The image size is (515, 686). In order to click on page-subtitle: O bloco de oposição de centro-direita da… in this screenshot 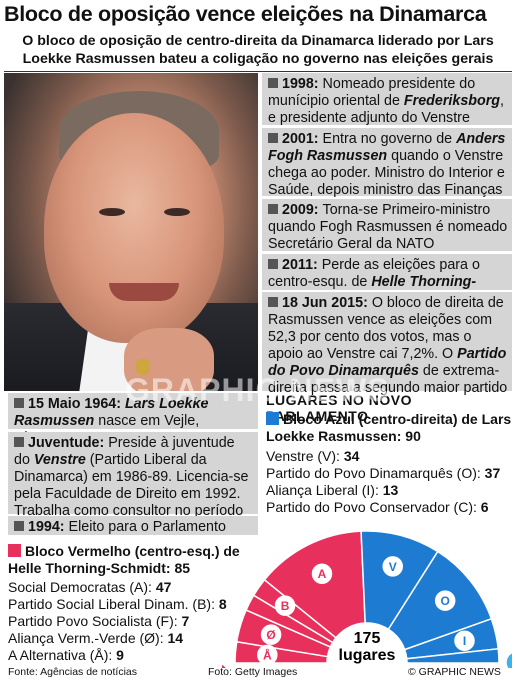, I will do `click(258, 50)`.